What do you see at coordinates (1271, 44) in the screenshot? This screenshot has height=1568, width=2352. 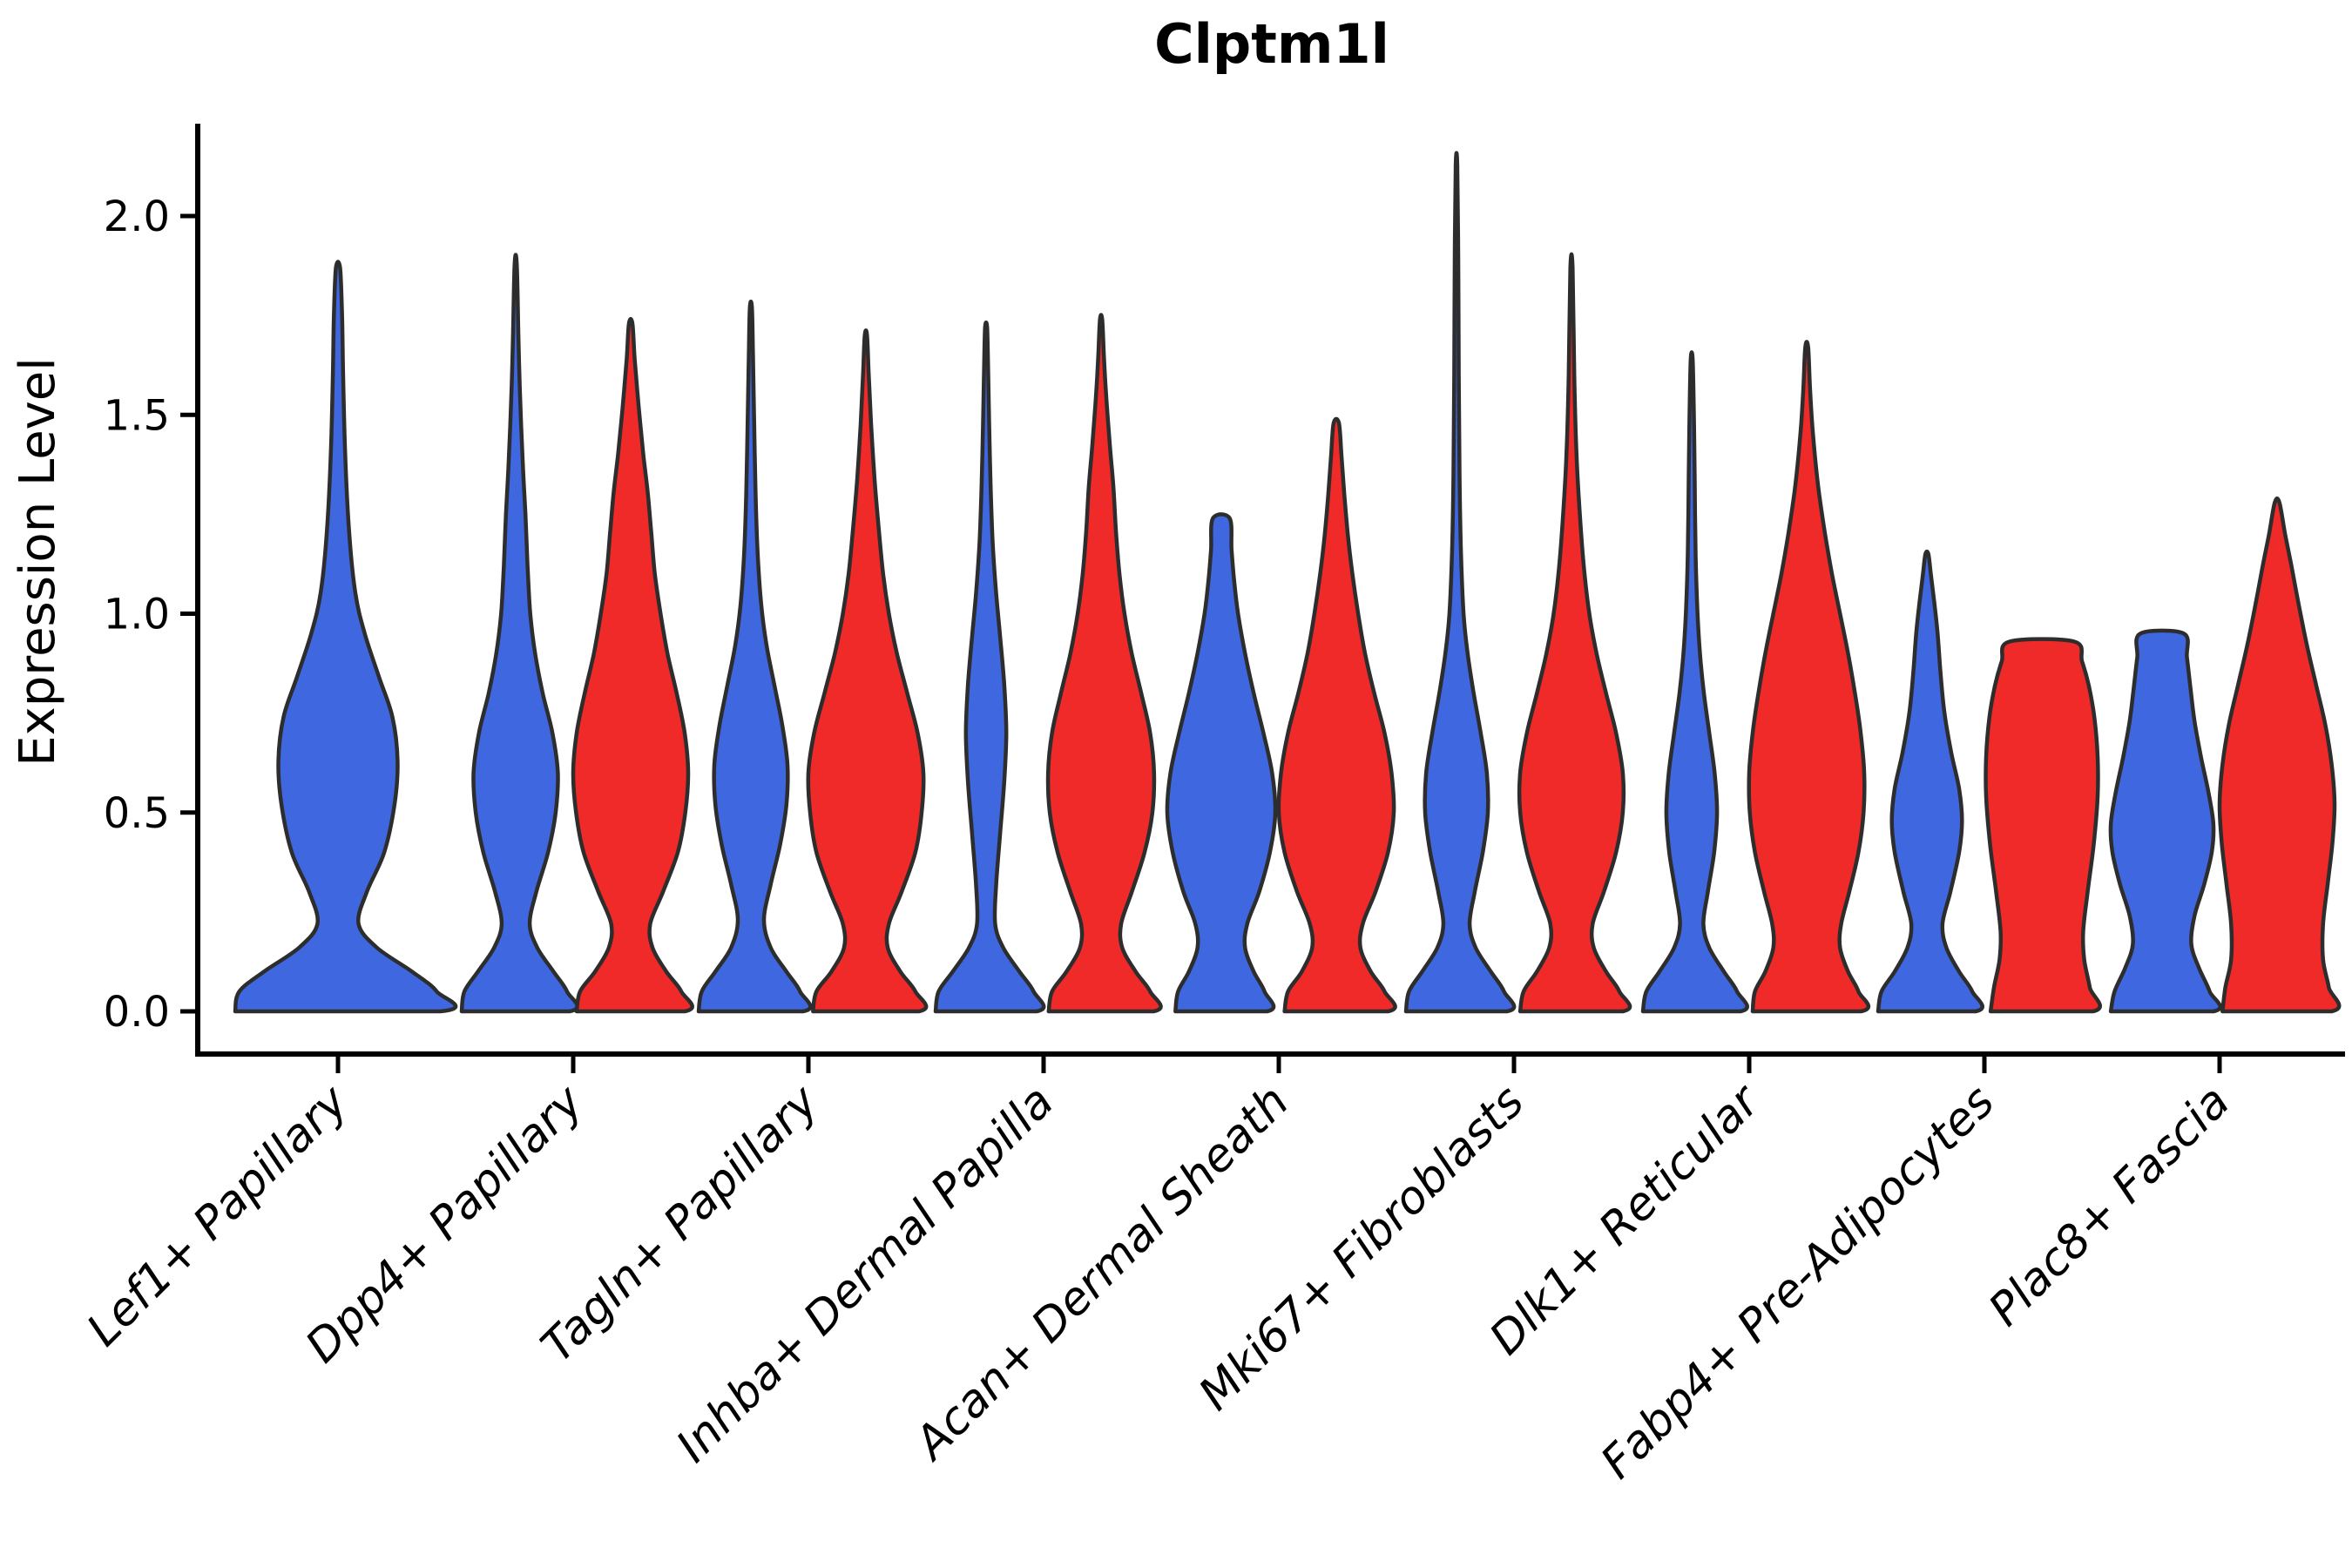 I see `chart-title: Clptm1l` at bounding box center [1271, 44].